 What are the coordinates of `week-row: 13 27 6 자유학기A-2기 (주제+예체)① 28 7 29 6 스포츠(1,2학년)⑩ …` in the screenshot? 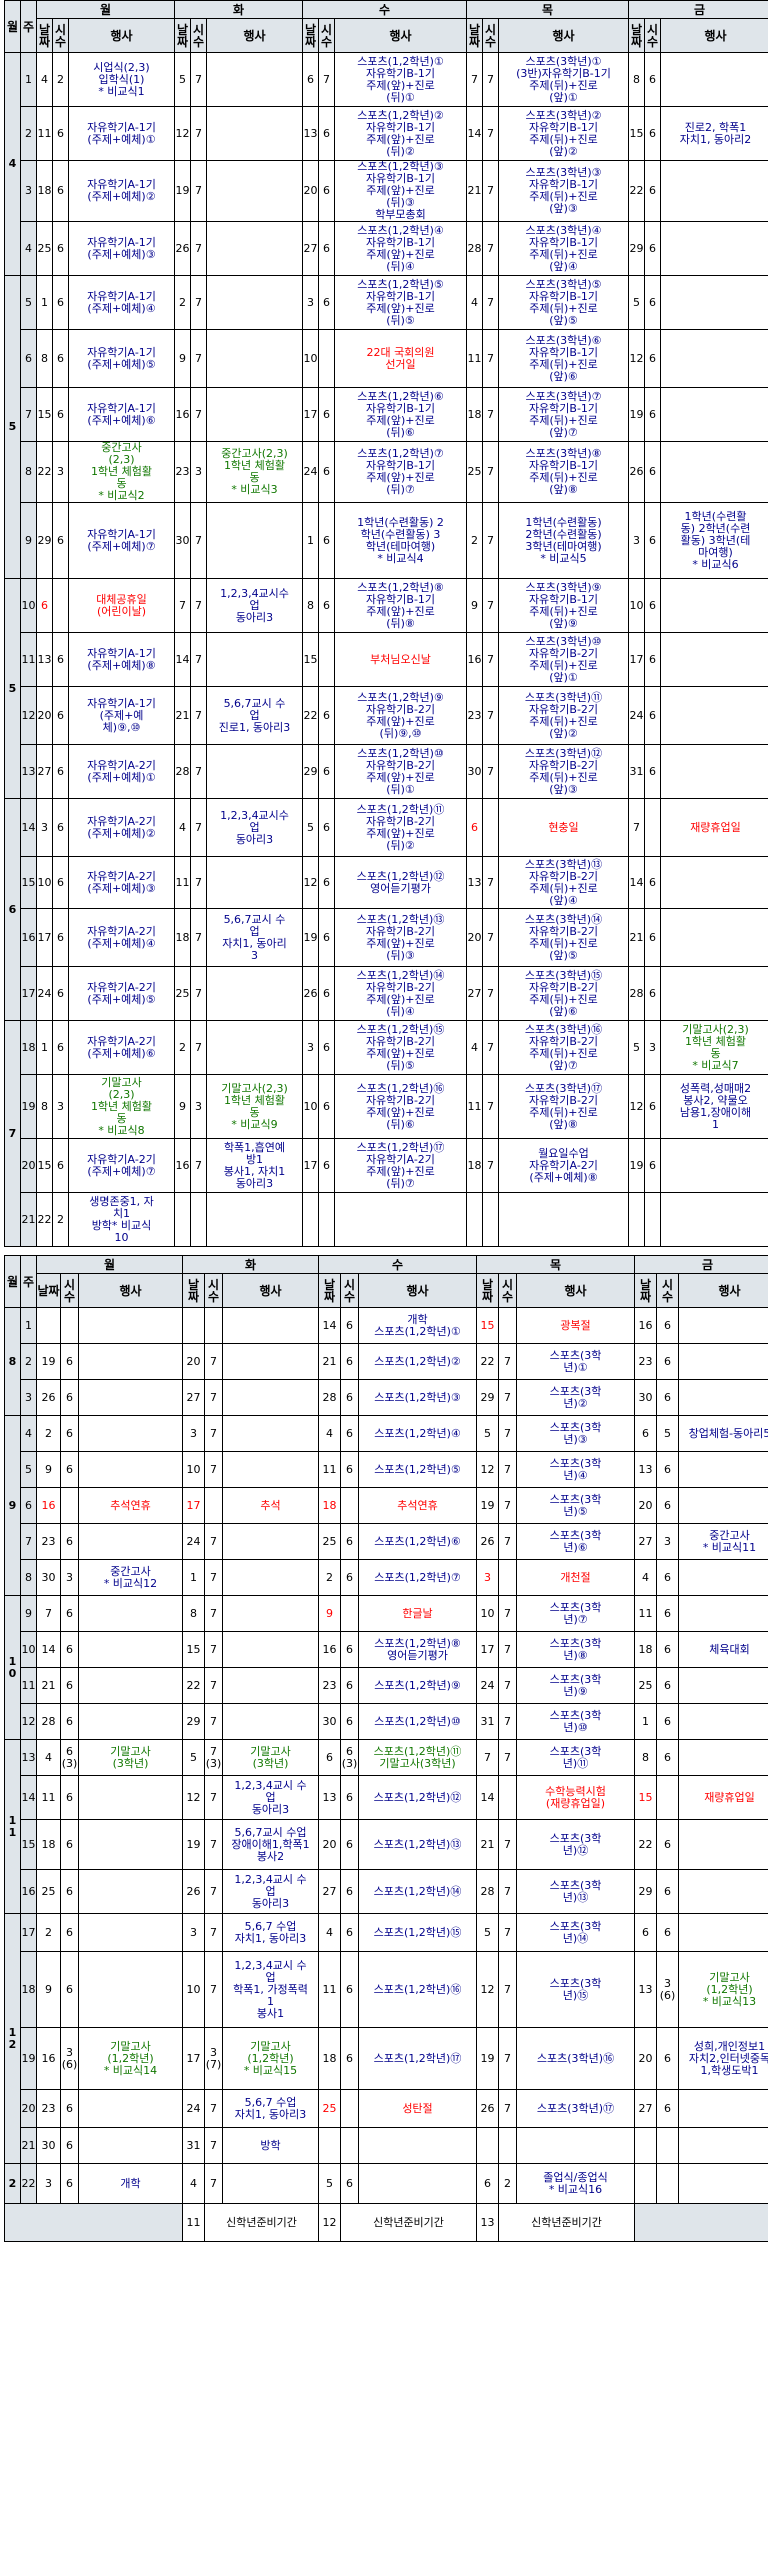 It's located at (386, 771).